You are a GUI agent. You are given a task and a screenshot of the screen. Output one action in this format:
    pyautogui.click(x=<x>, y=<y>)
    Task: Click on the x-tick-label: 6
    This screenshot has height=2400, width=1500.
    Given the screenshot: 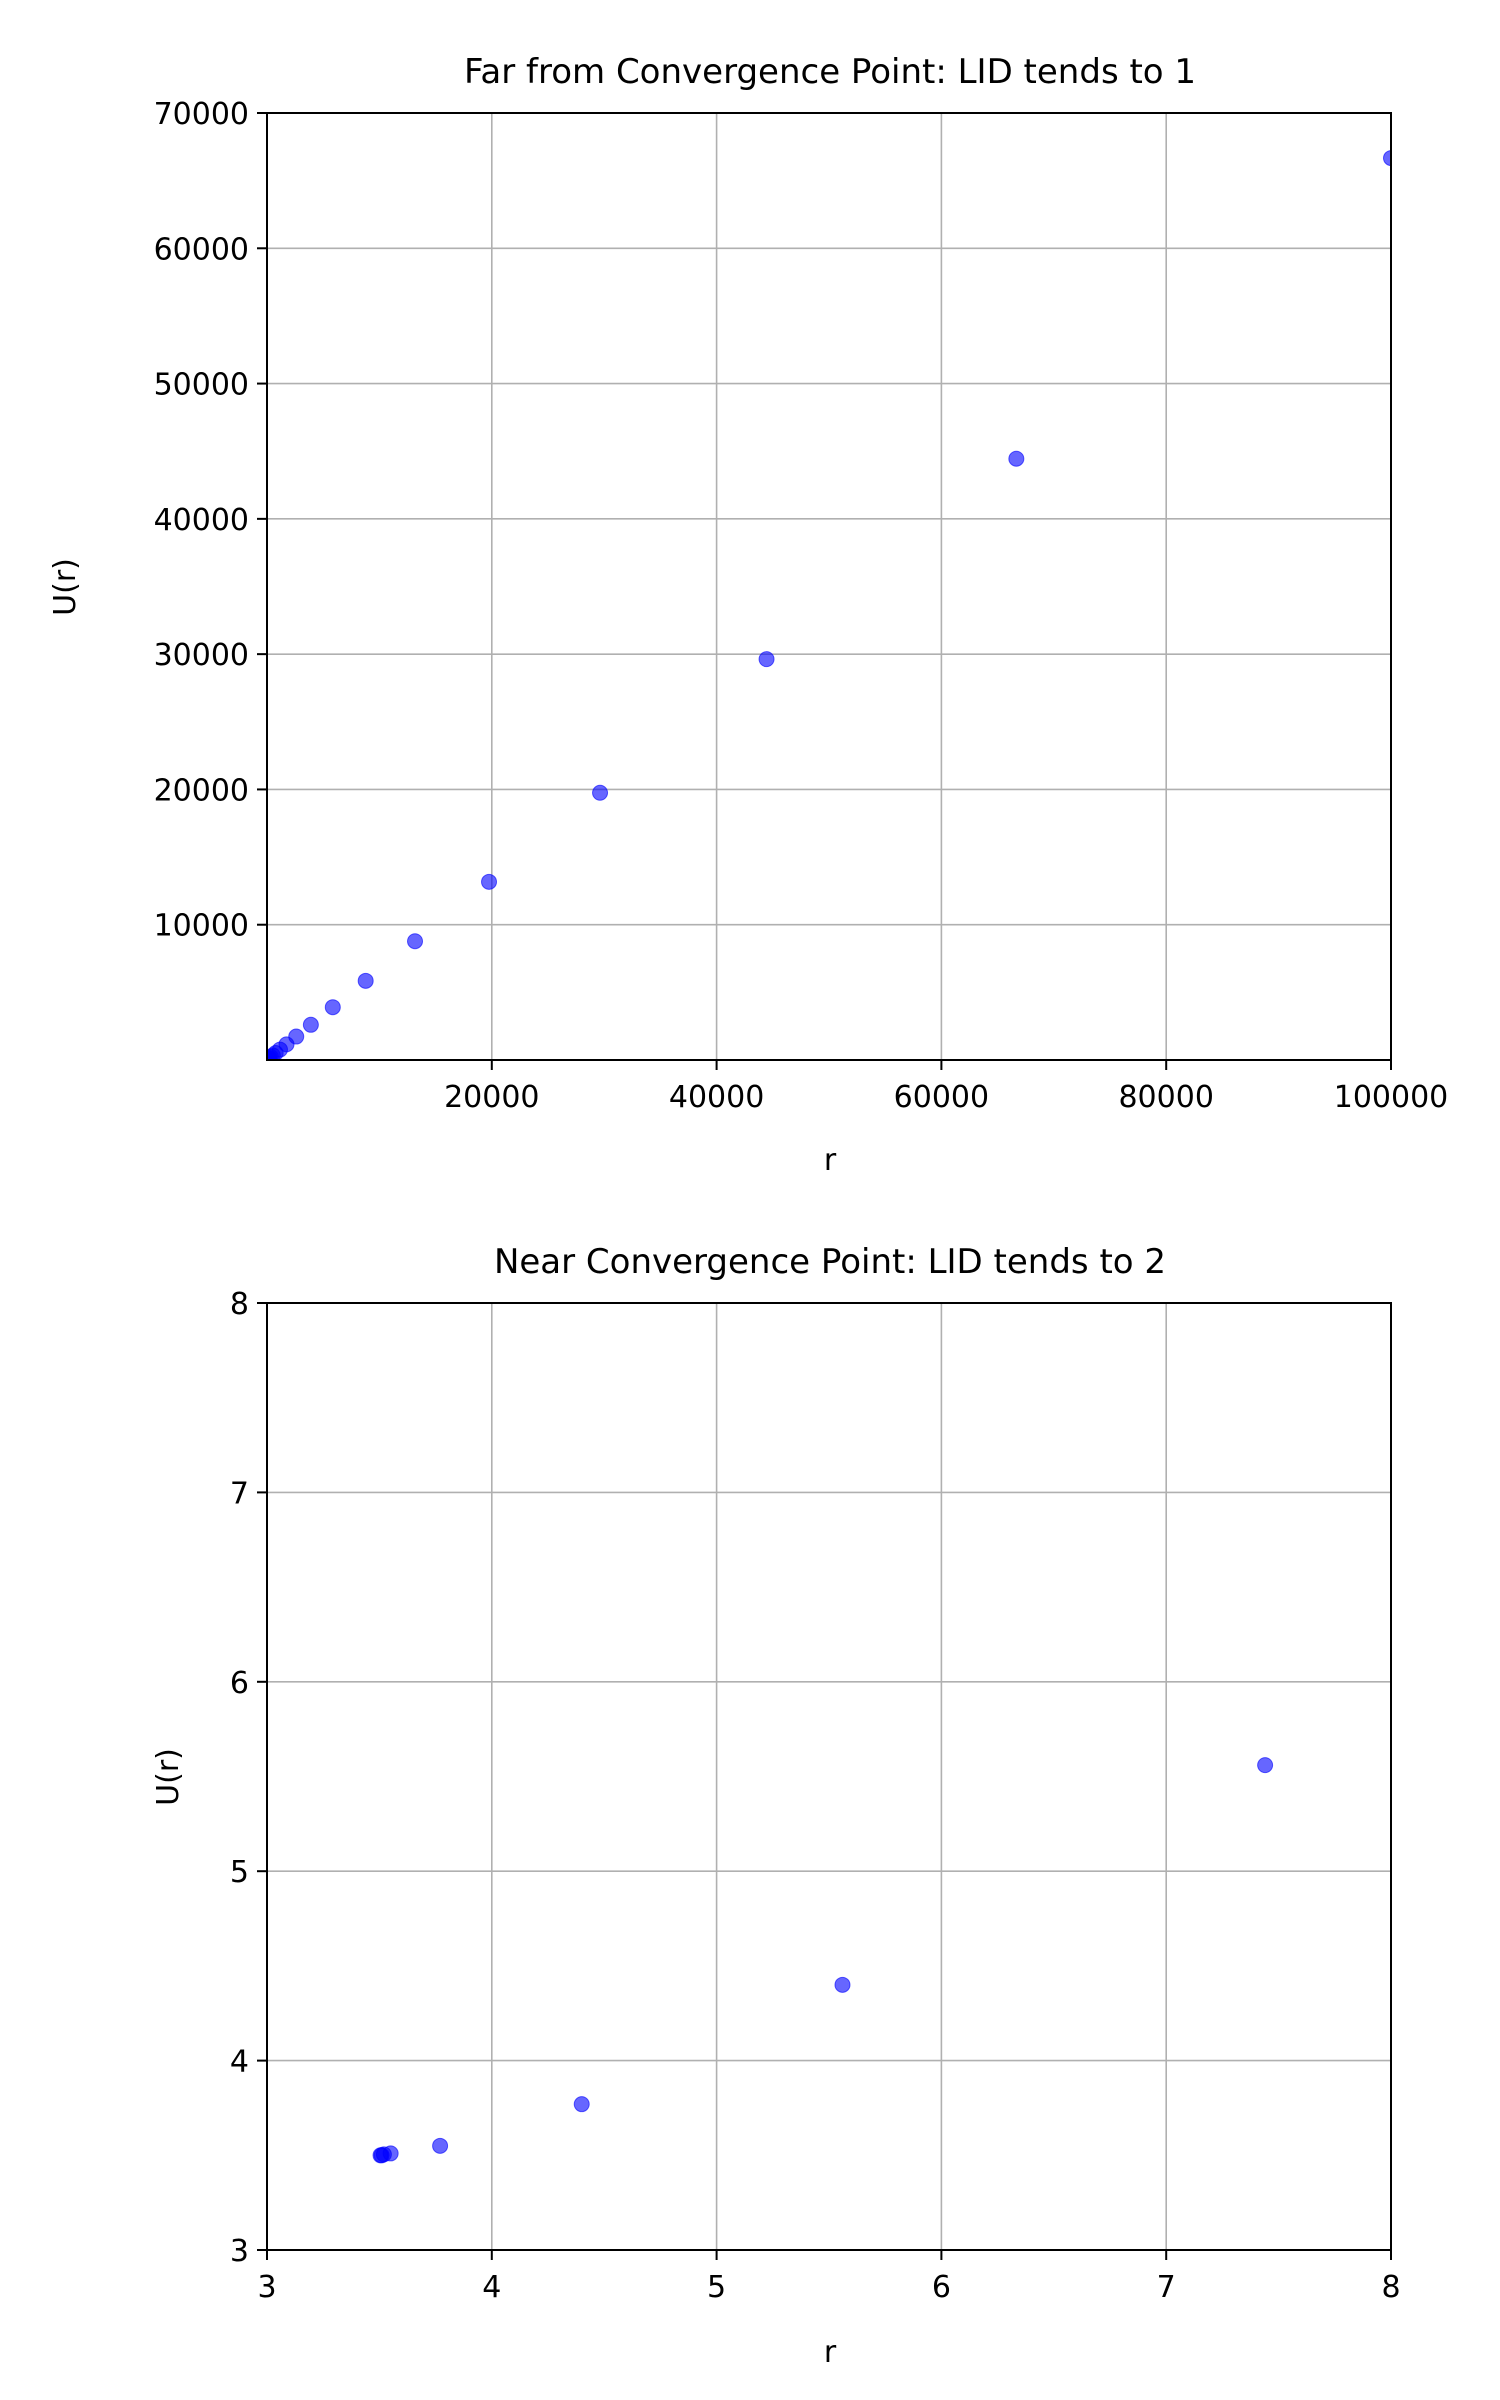 What is the action you would take?
    pyautogui.click(x=941, y=2287)
    